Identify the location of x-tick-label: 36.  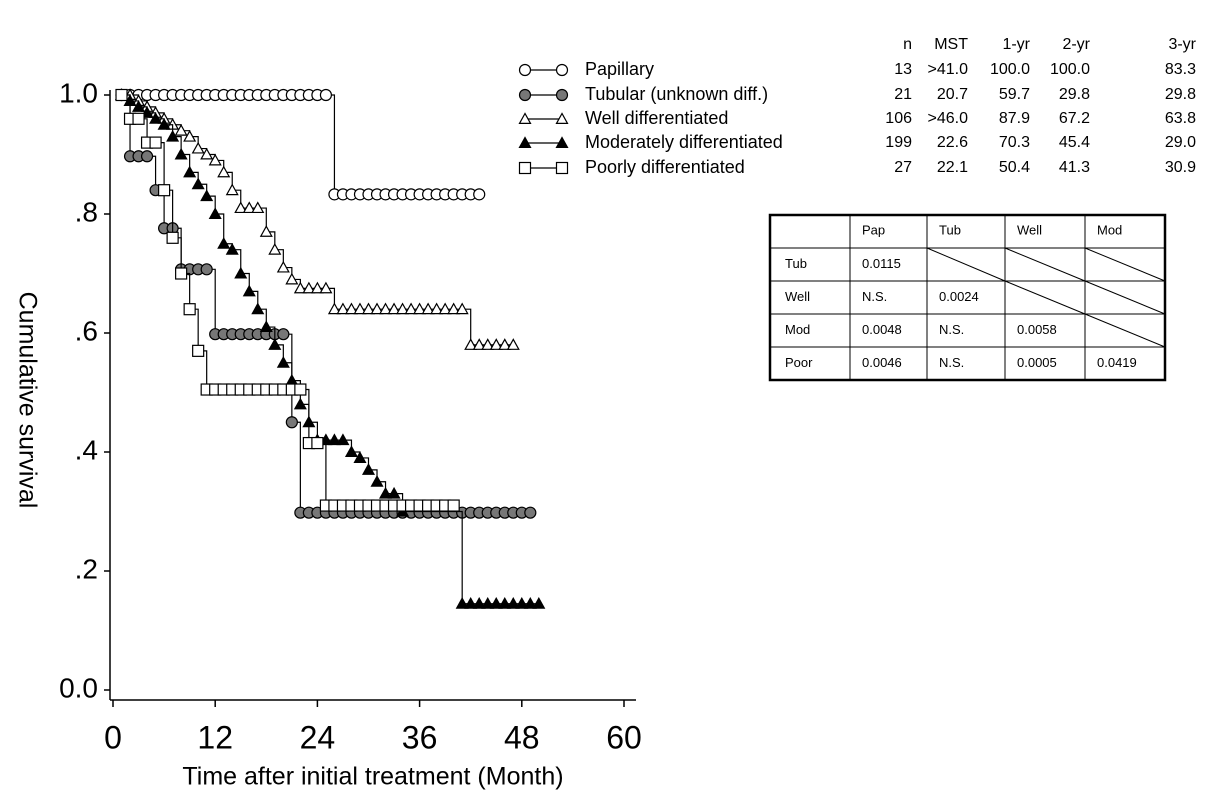
(420, 737).